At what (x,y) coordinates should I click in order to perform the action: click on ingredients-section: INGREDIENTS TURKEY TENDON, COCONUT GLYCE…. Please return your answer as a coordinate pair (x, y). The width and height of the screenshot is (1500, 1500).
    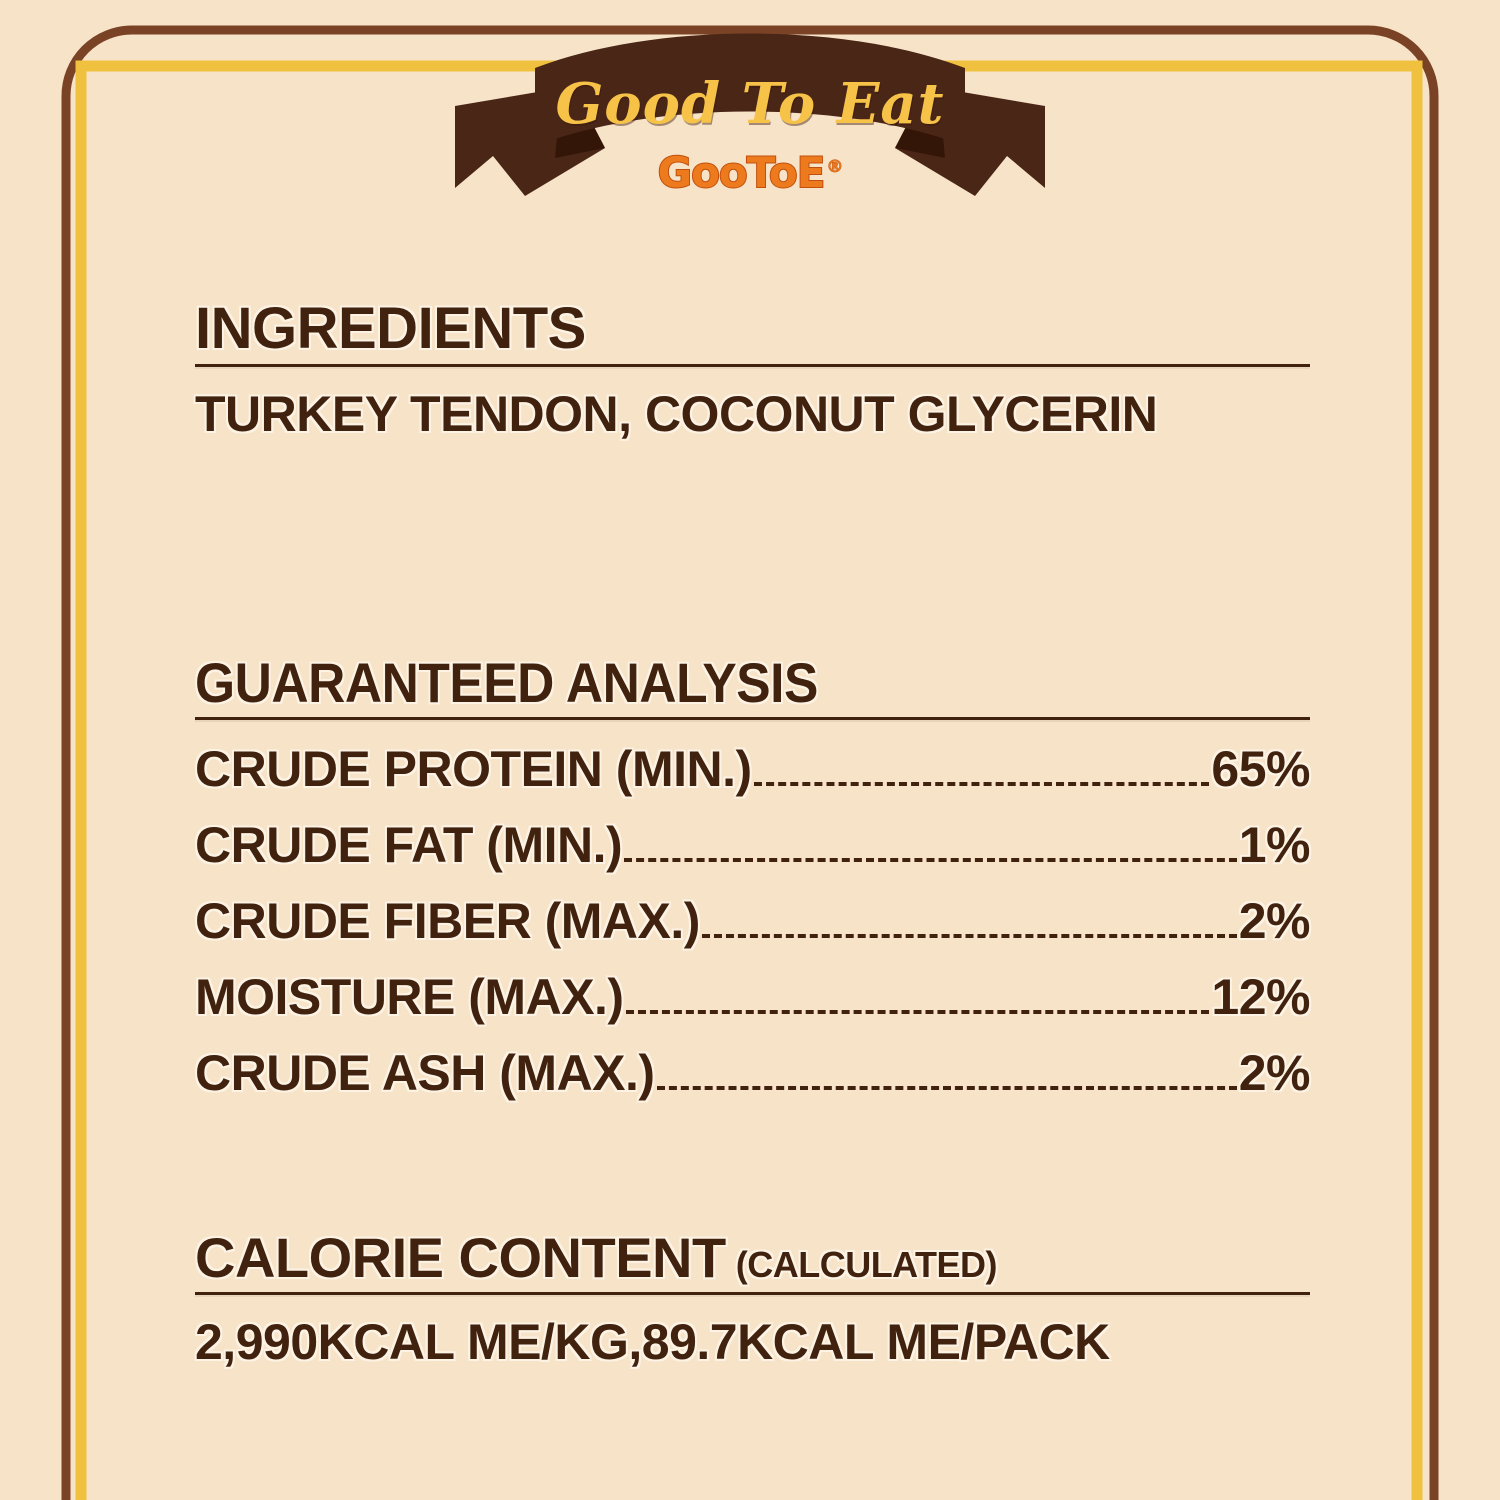
    Looking at the image, I should click on (752, 369).